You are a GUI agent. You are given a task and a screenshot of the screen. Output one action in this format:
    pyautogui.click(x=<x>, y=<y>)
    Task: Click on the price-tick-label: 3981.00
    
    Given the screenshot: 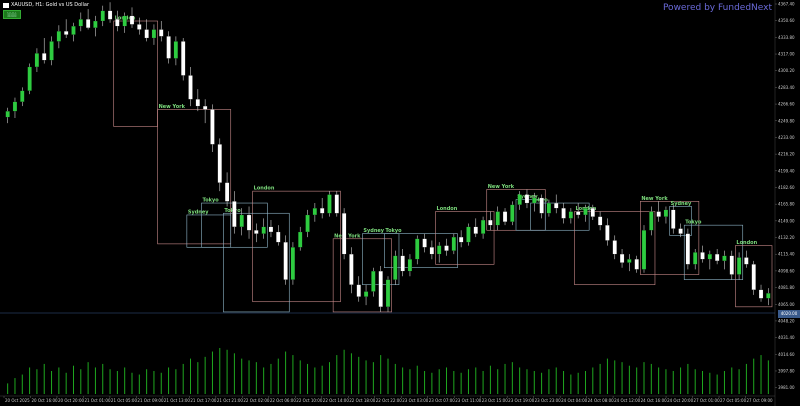 What is the action you would take?
    pyautogui.click(x=786, y=387)
    